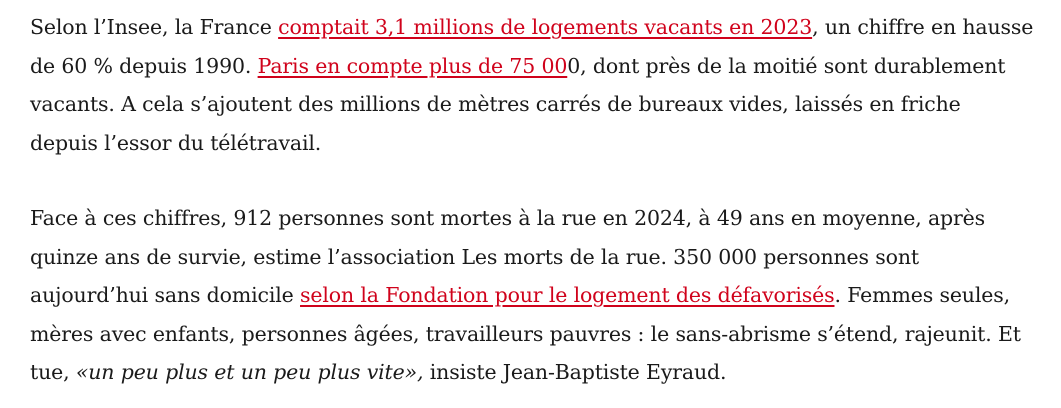  I want to click on text-segment: insiste Jean-Baptiste Eyraud., so click(575, 372).